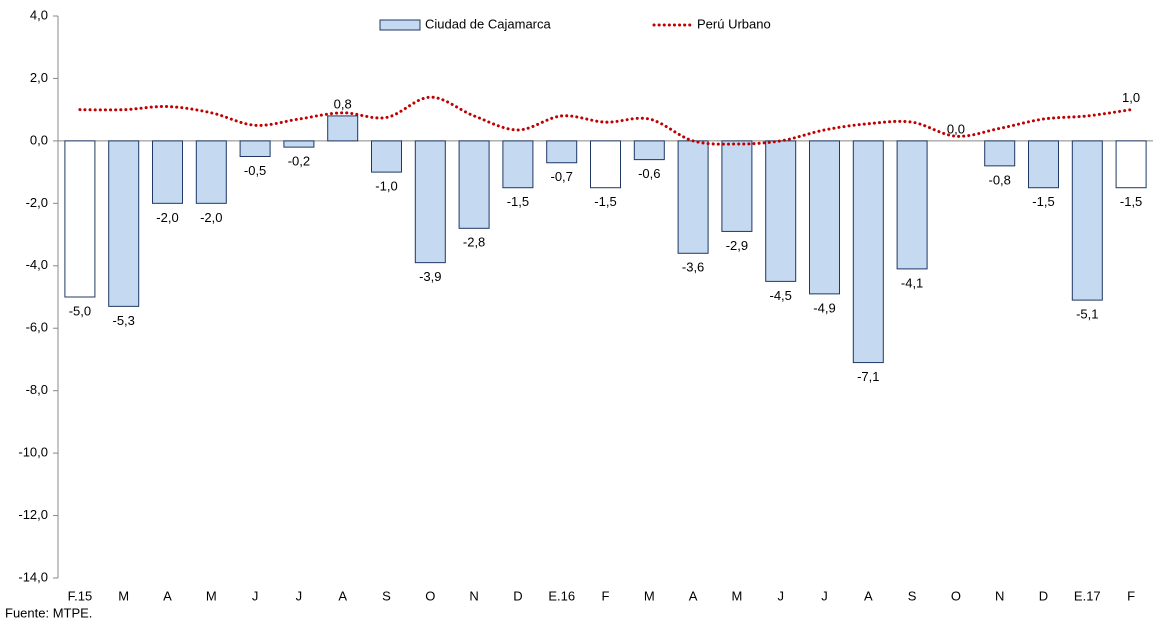  I want to click on y-tick-label: 2,0, so click(39, 77).